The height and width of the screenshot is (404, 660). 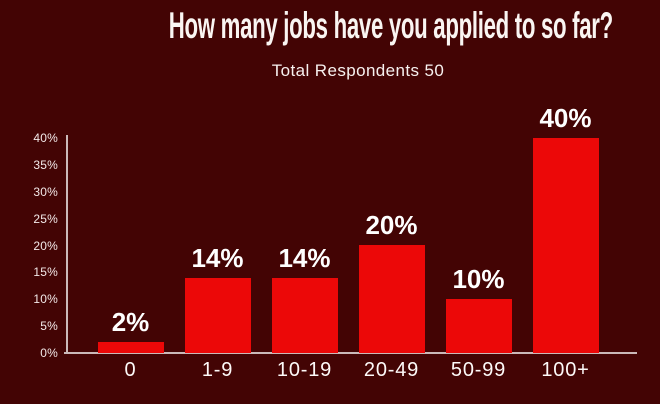 I want to click on x-axis-line, so click(x=350, y=353).